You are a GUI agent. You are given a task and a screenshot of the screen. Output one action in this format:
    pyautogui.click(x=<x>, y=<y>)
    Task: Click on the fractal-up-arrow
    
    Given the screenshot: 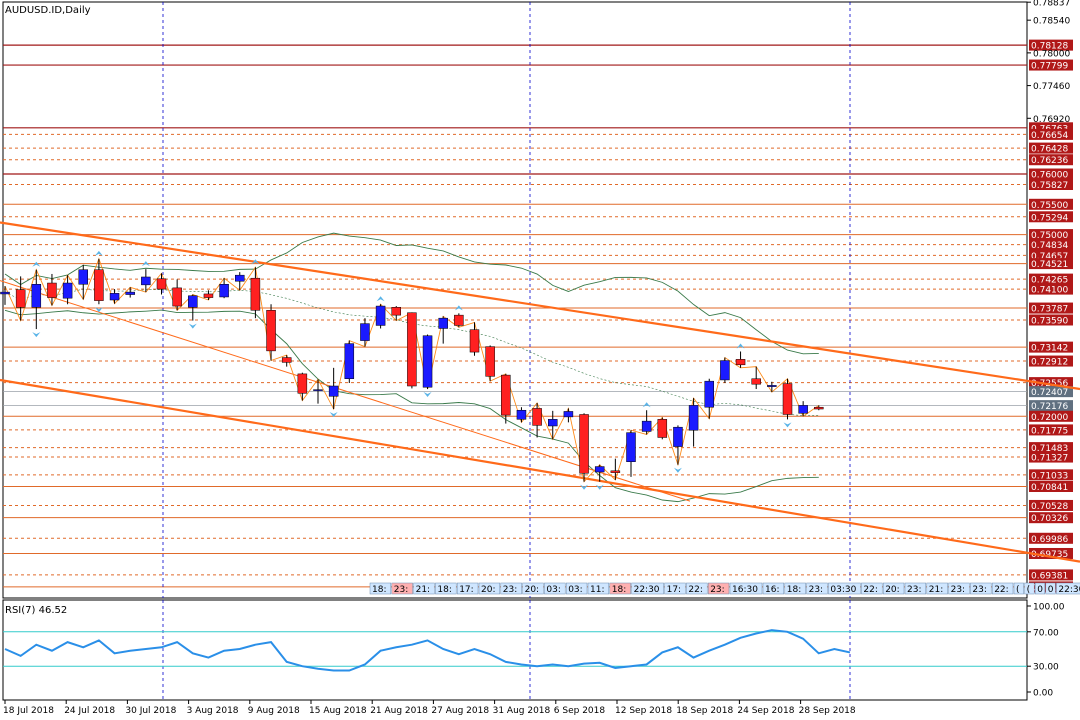 What is the action you would take?
    pyautogui.click(x=36, y=264)
    